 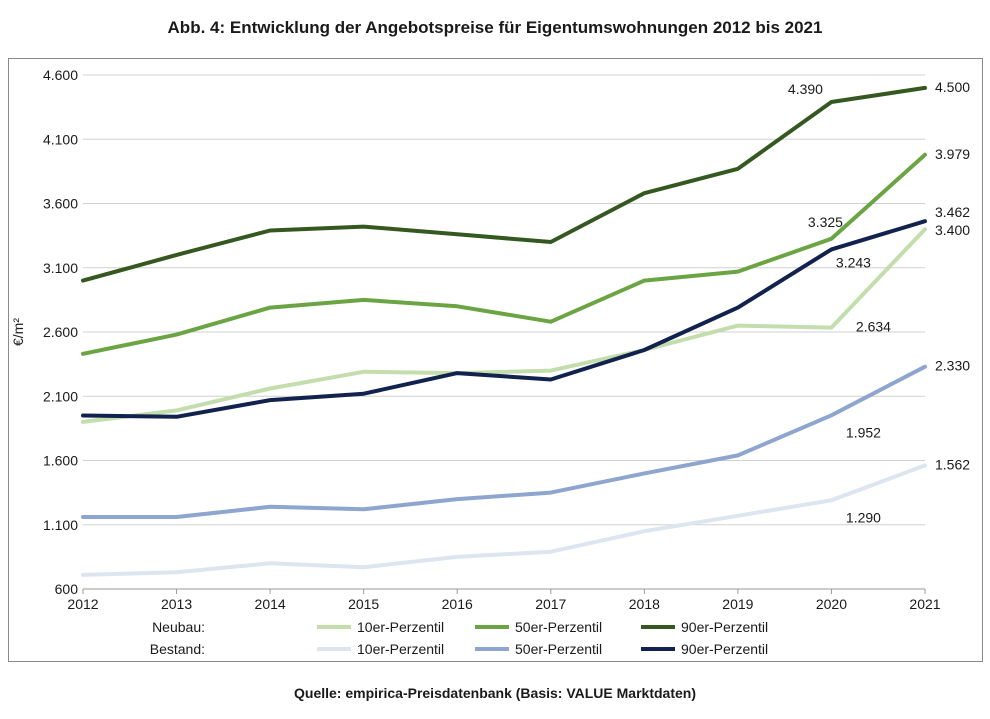 What do you see at coordinates (924, 604) in the screenshot?
I see `x-tick-label: 2021` at bounding box center [924, 604].